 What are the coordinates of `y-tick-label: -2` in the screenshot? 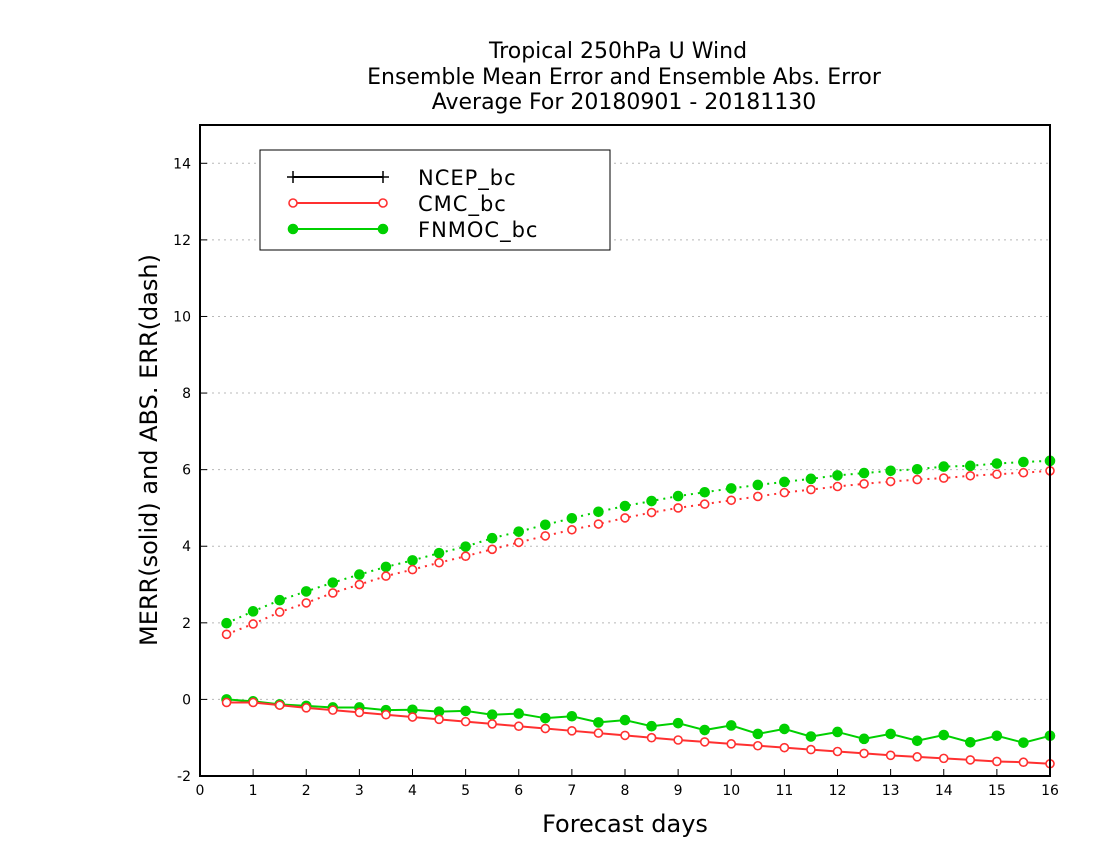 It's located at (184, 777).